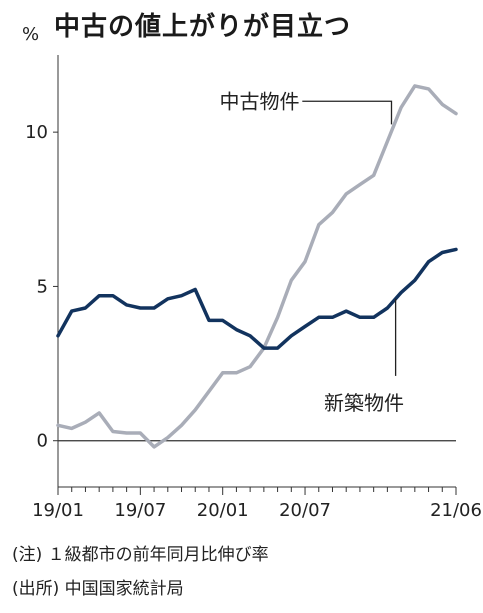 The width and height of the screenshot is (483, 613). I want to click on y-tick-label: 0, so click(42, 441).